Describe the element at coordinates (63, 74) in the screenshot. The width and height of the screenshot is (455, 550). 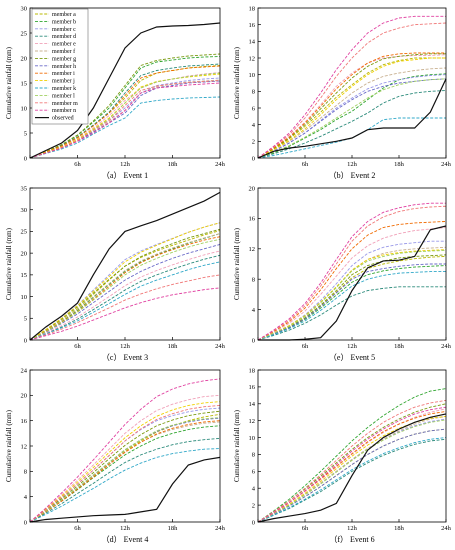
I see `legend-label: member i` at that location.